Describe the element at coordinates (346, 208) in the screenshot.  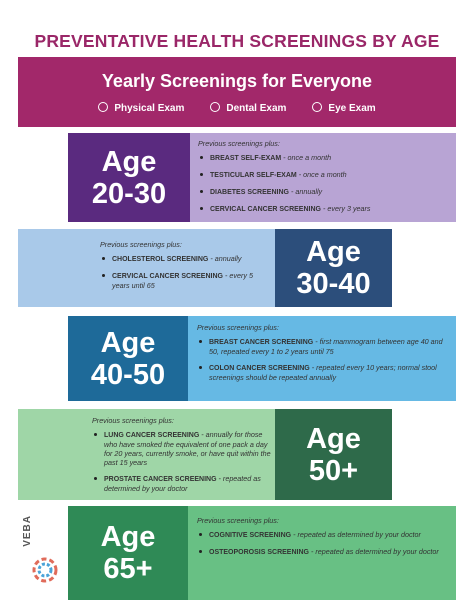
I see `screening-detail: - every 3 years` at that location.